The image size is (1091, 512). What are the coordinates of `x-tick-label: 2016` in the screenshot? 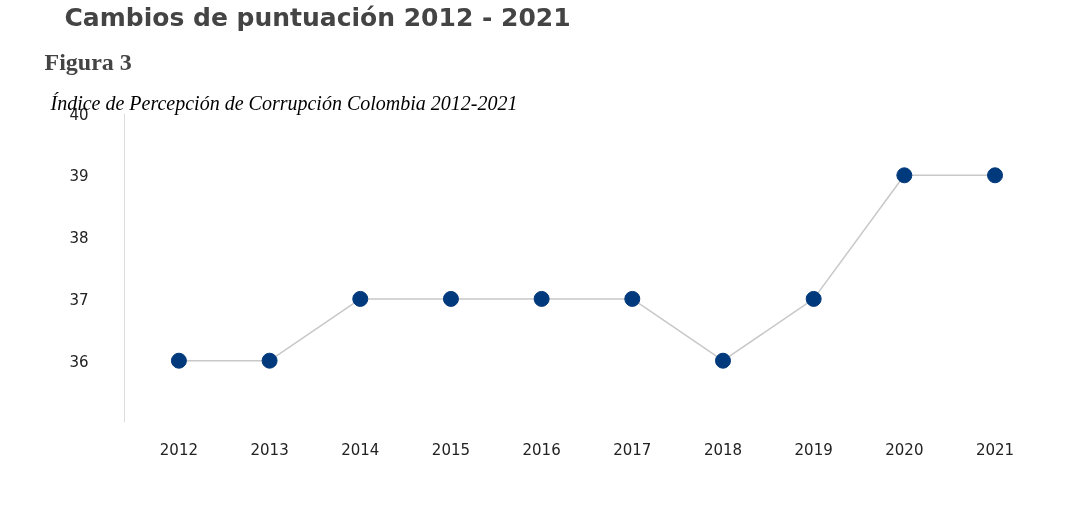 It's located at (541, 449).